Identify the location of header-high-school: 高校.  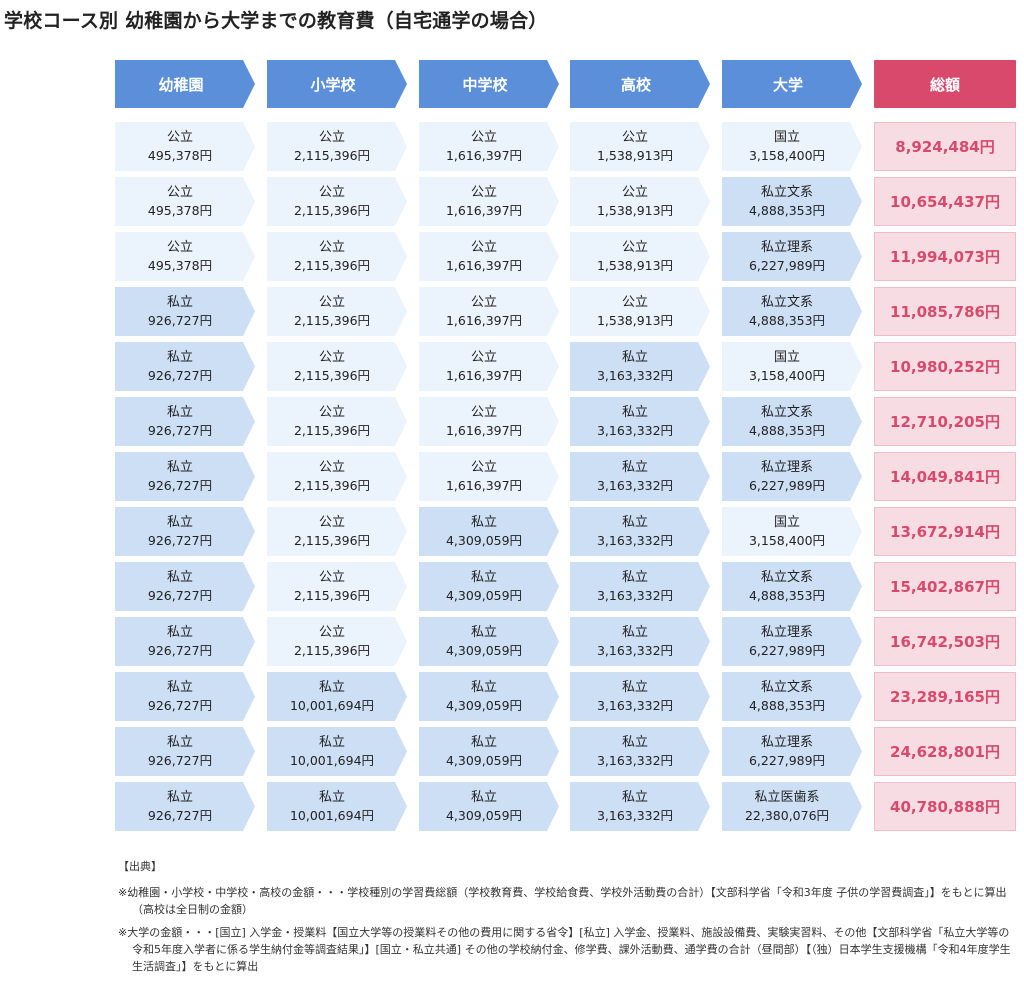
(640, 84).